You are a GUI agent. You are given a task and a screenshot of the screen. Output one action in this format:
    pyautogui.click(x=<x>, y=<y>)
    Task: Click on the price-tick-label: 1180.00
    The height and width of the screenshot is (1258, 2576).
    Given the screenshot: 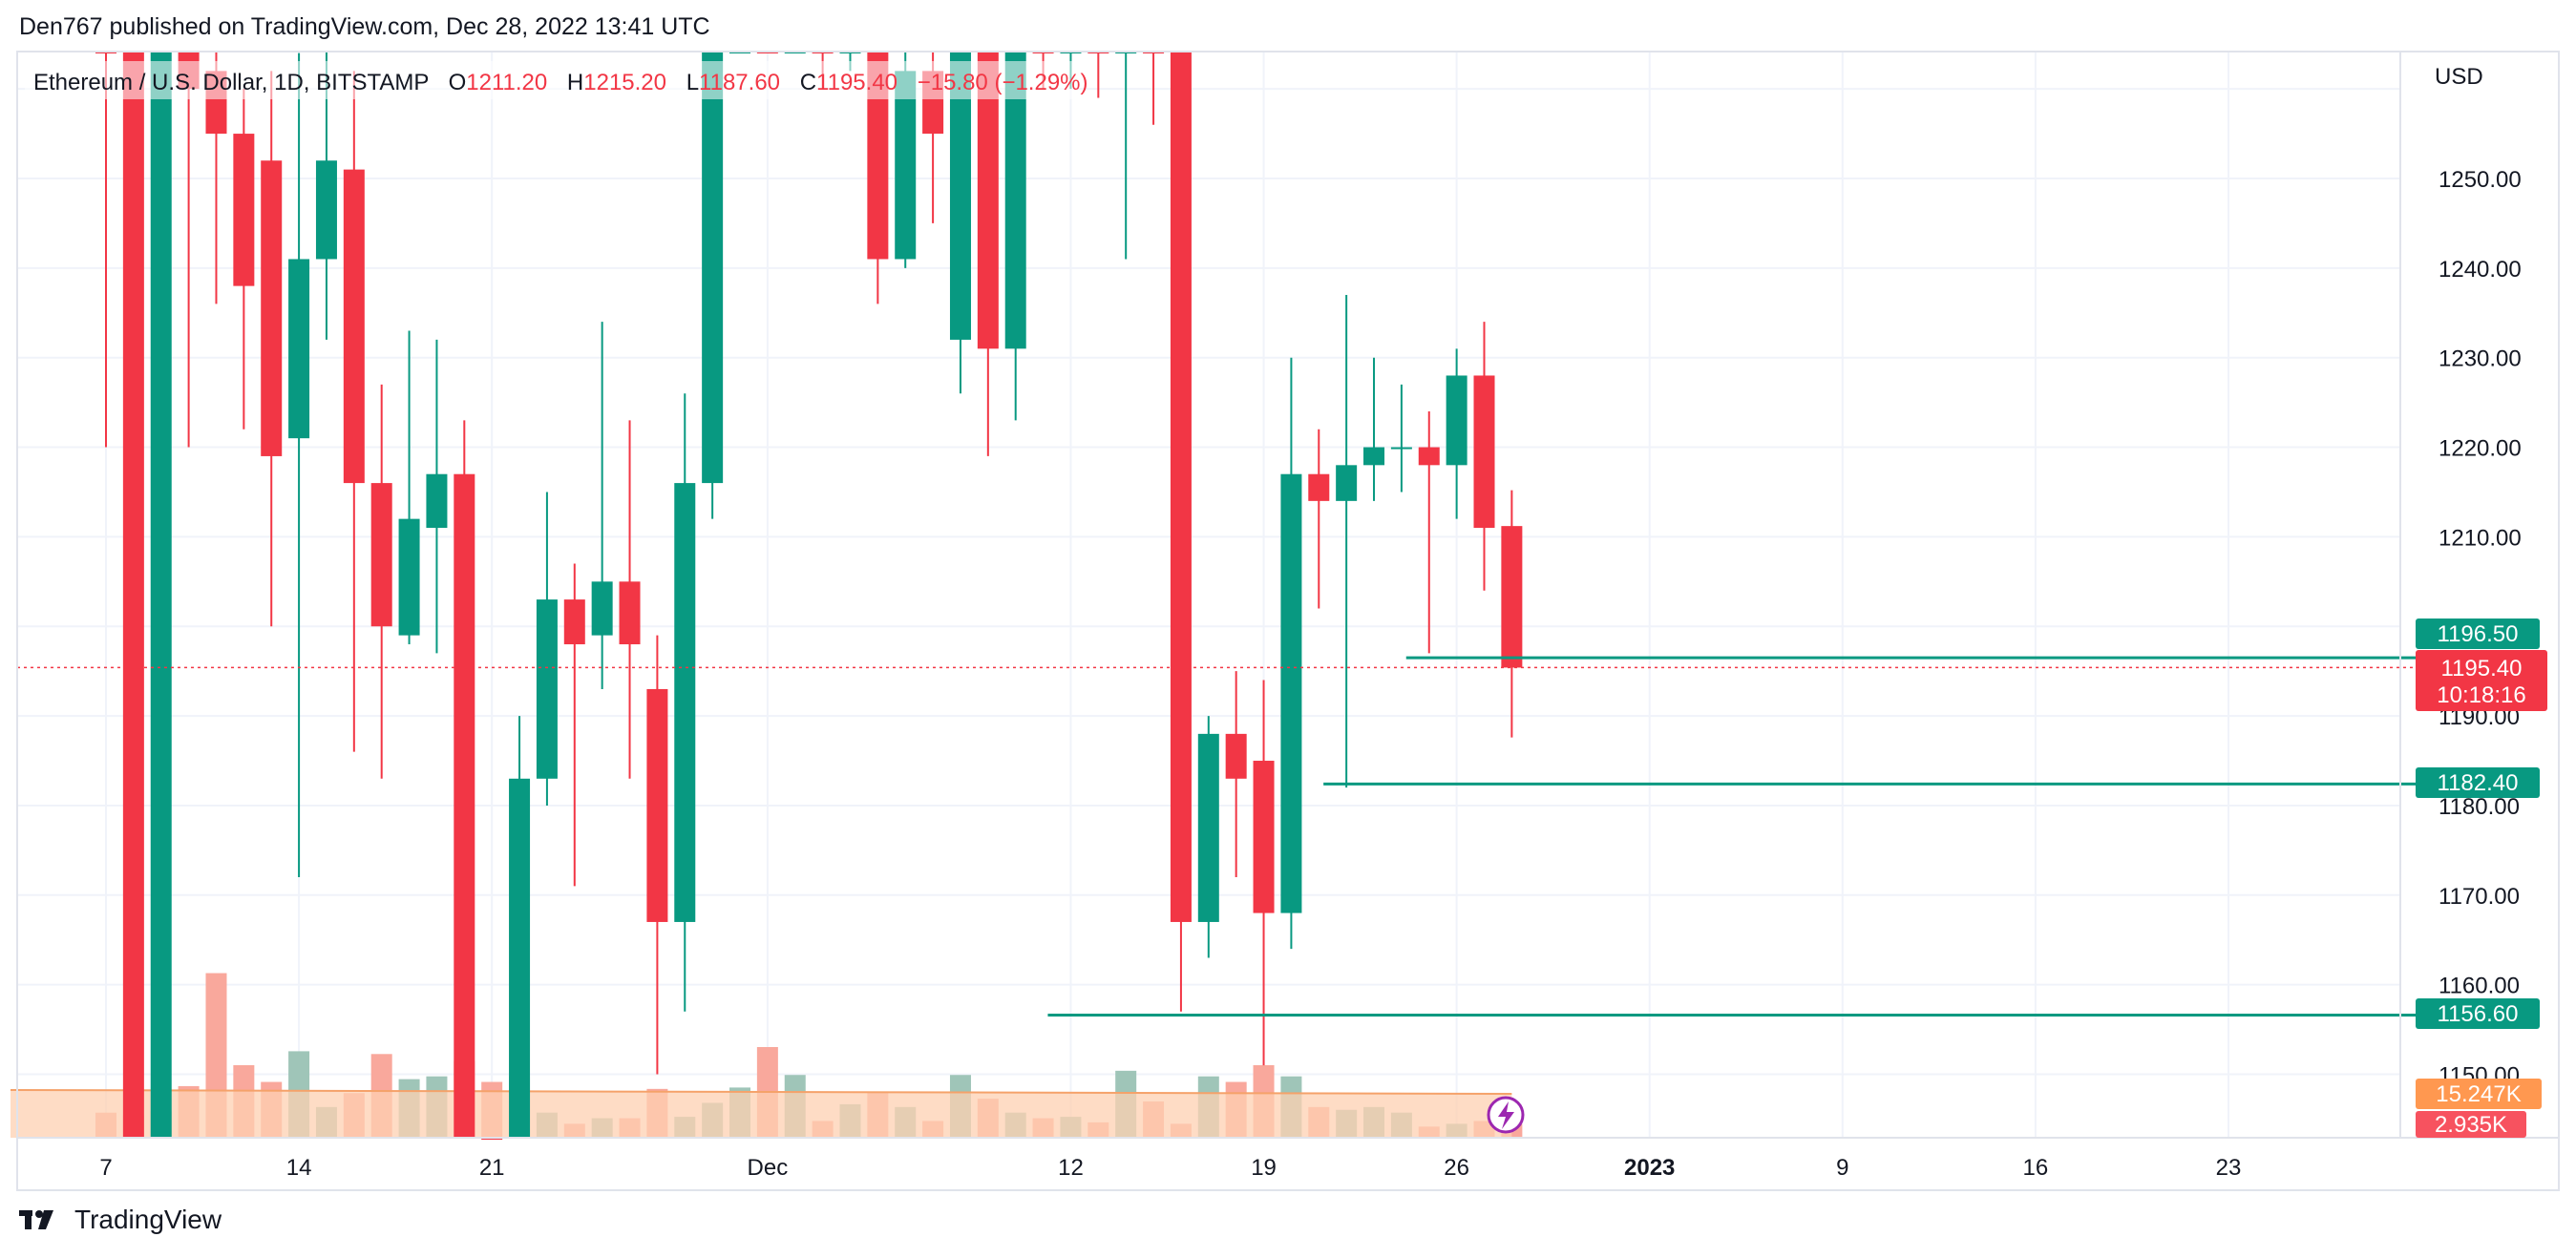 What is the action you would take?
    pyautogui.click(x=2479, y=807)
    